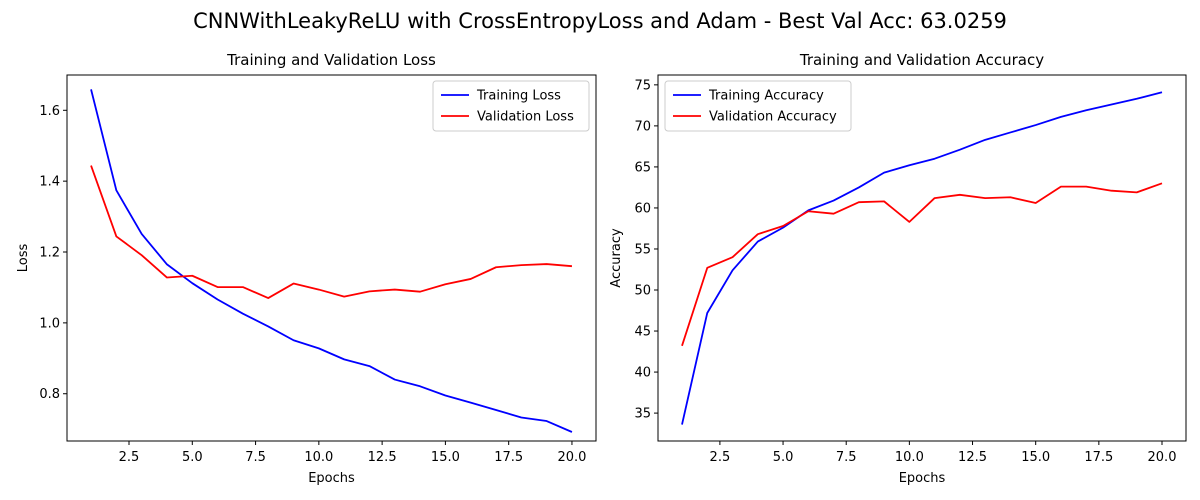 The height and width of the screenshot is (500, 1200). Describe the element at coordinates (192, 457) in the screenshot. I see `chart-1-x-tick-label: 5.0` at that location.